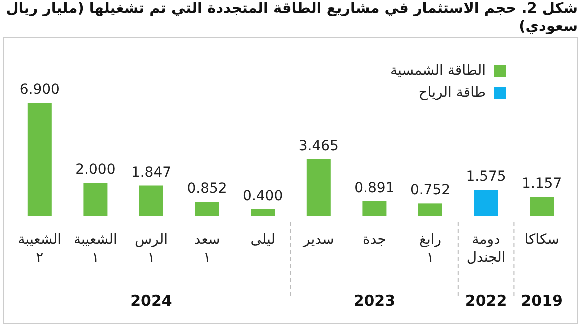 The image size is (584, 330). I want to click on x-tick-label: سدير, so click(318, 240).